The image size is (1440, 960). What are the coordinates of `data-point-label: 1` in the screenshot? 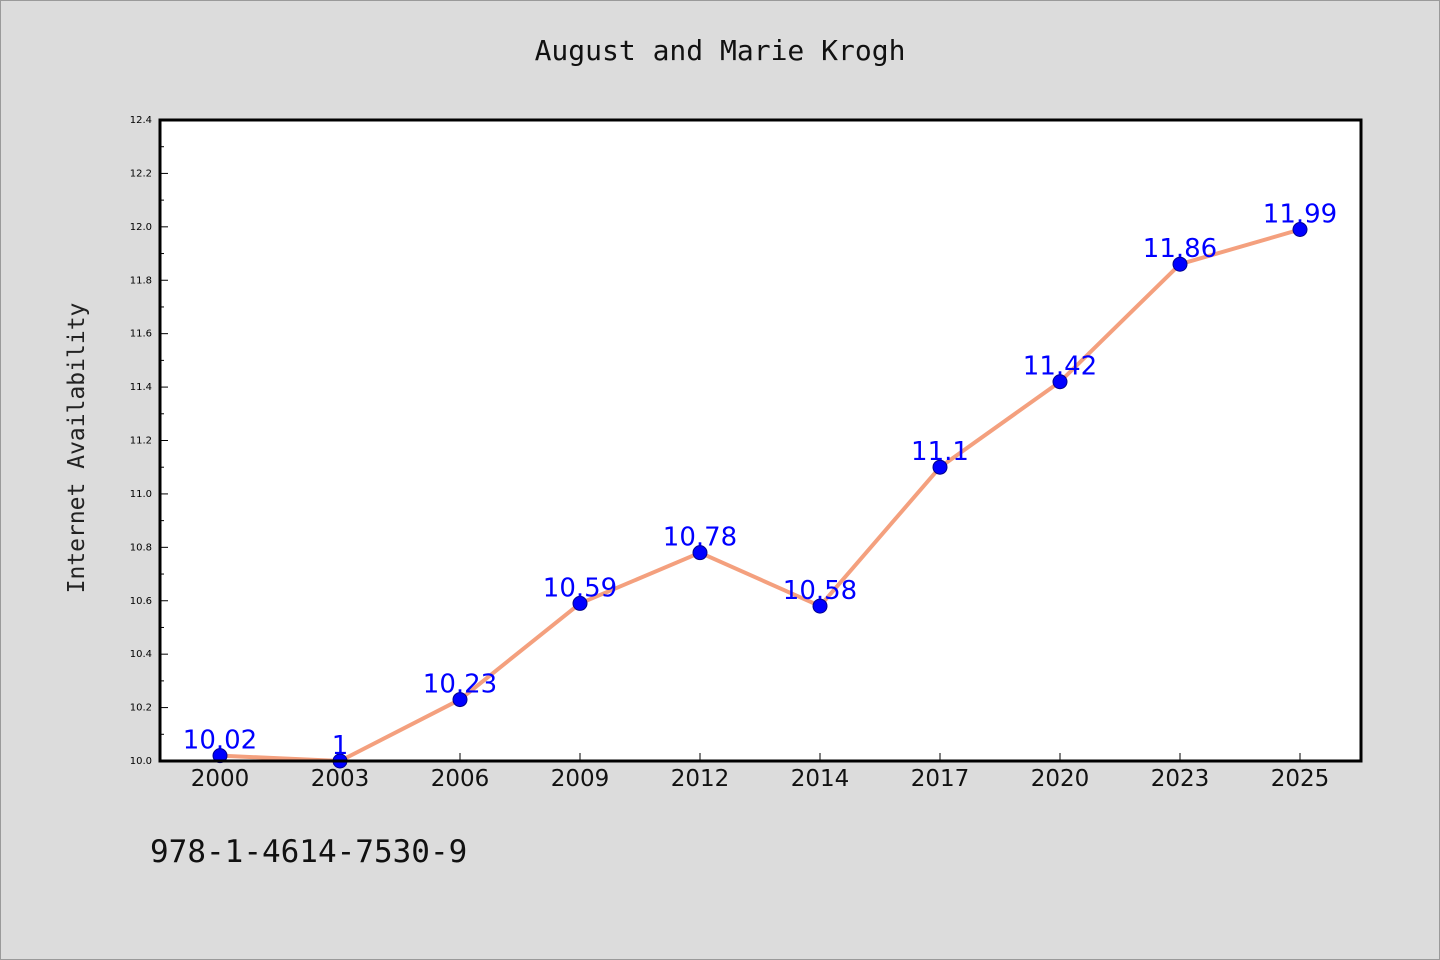 It's located at (340, 746).